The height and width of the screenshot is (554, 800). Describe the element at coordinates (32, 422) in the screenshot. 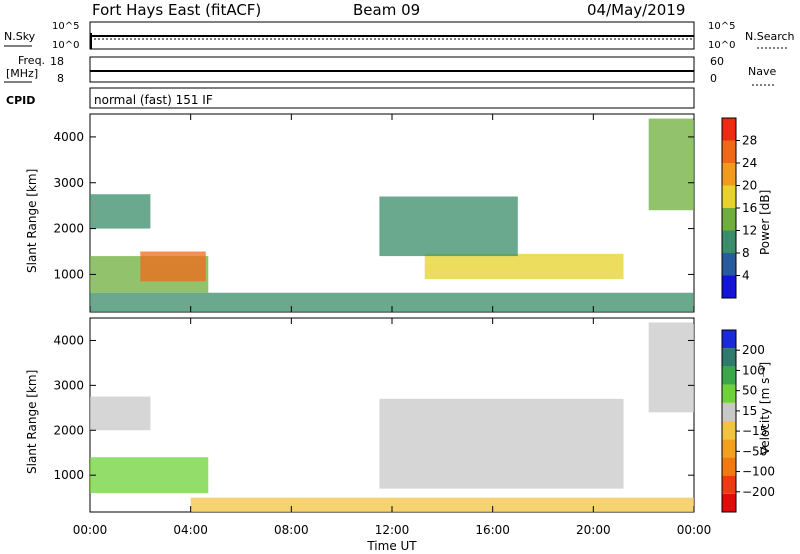

I see `velocity-ylabel: Slant Range [km]` at that location.